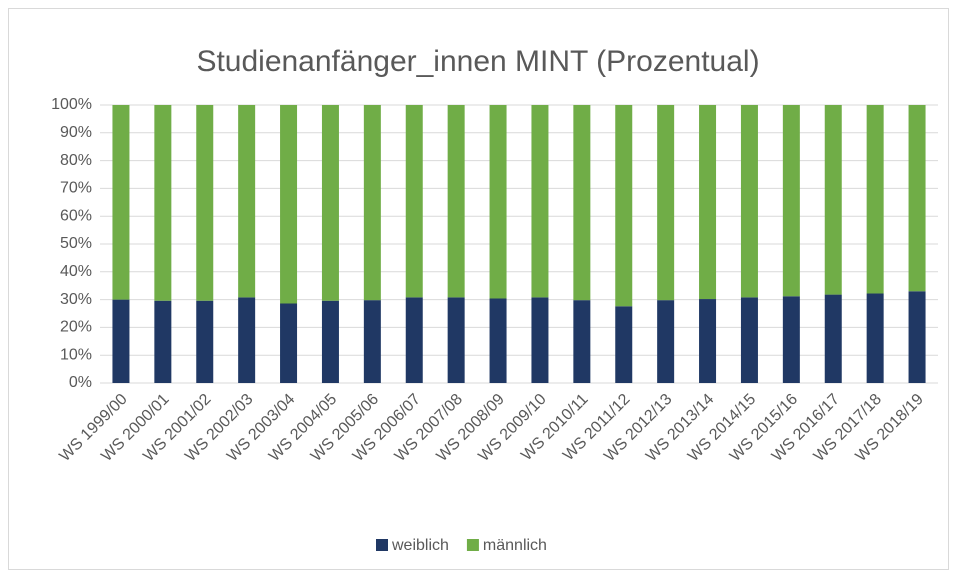 The image size is (957, 578). I want to click on legend-label: weiblich, so click(420, 545).